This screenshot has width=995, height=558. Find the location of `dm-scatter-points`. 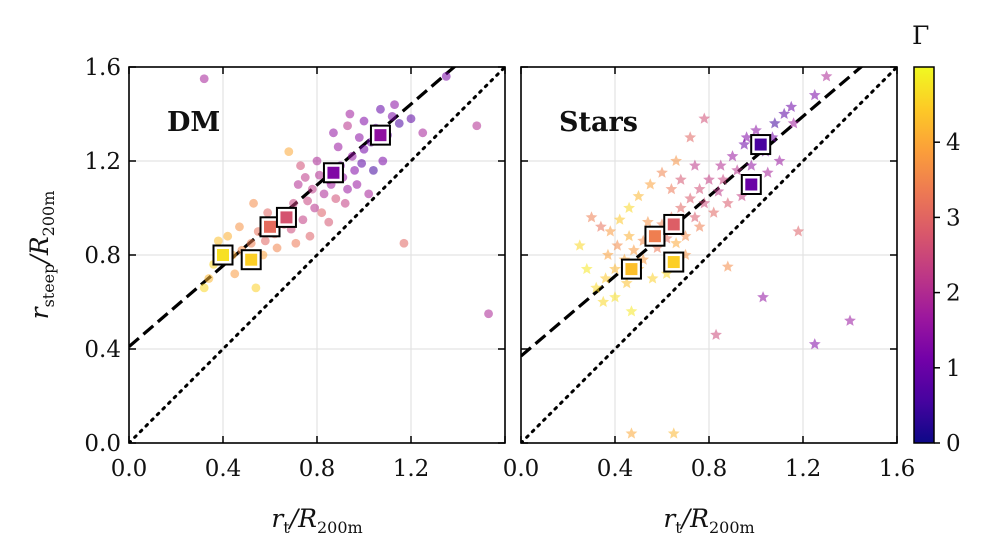

dm-scatter-points is located at coordinates (346, 195).